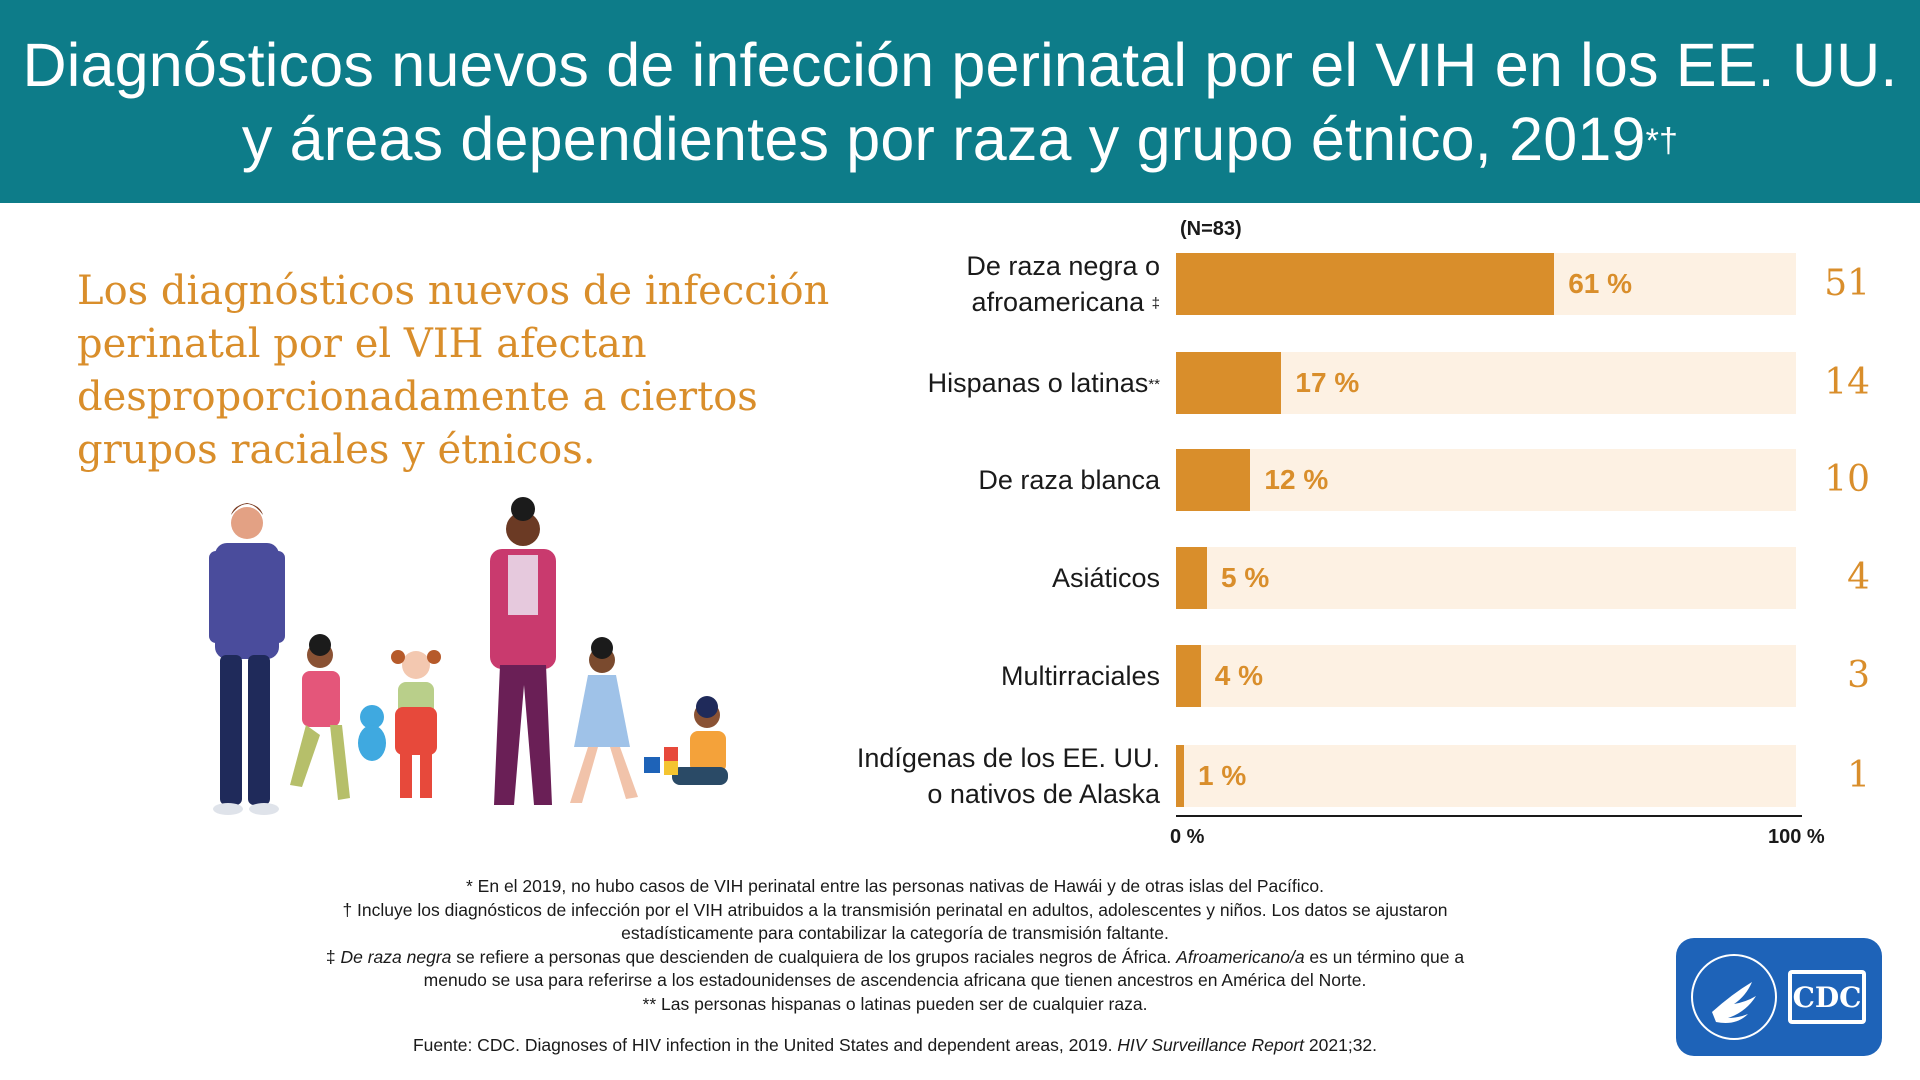 This screenshot has width=1920, height=1080. I want to click on footnote-3-mark: ‡, so click(333, 956).